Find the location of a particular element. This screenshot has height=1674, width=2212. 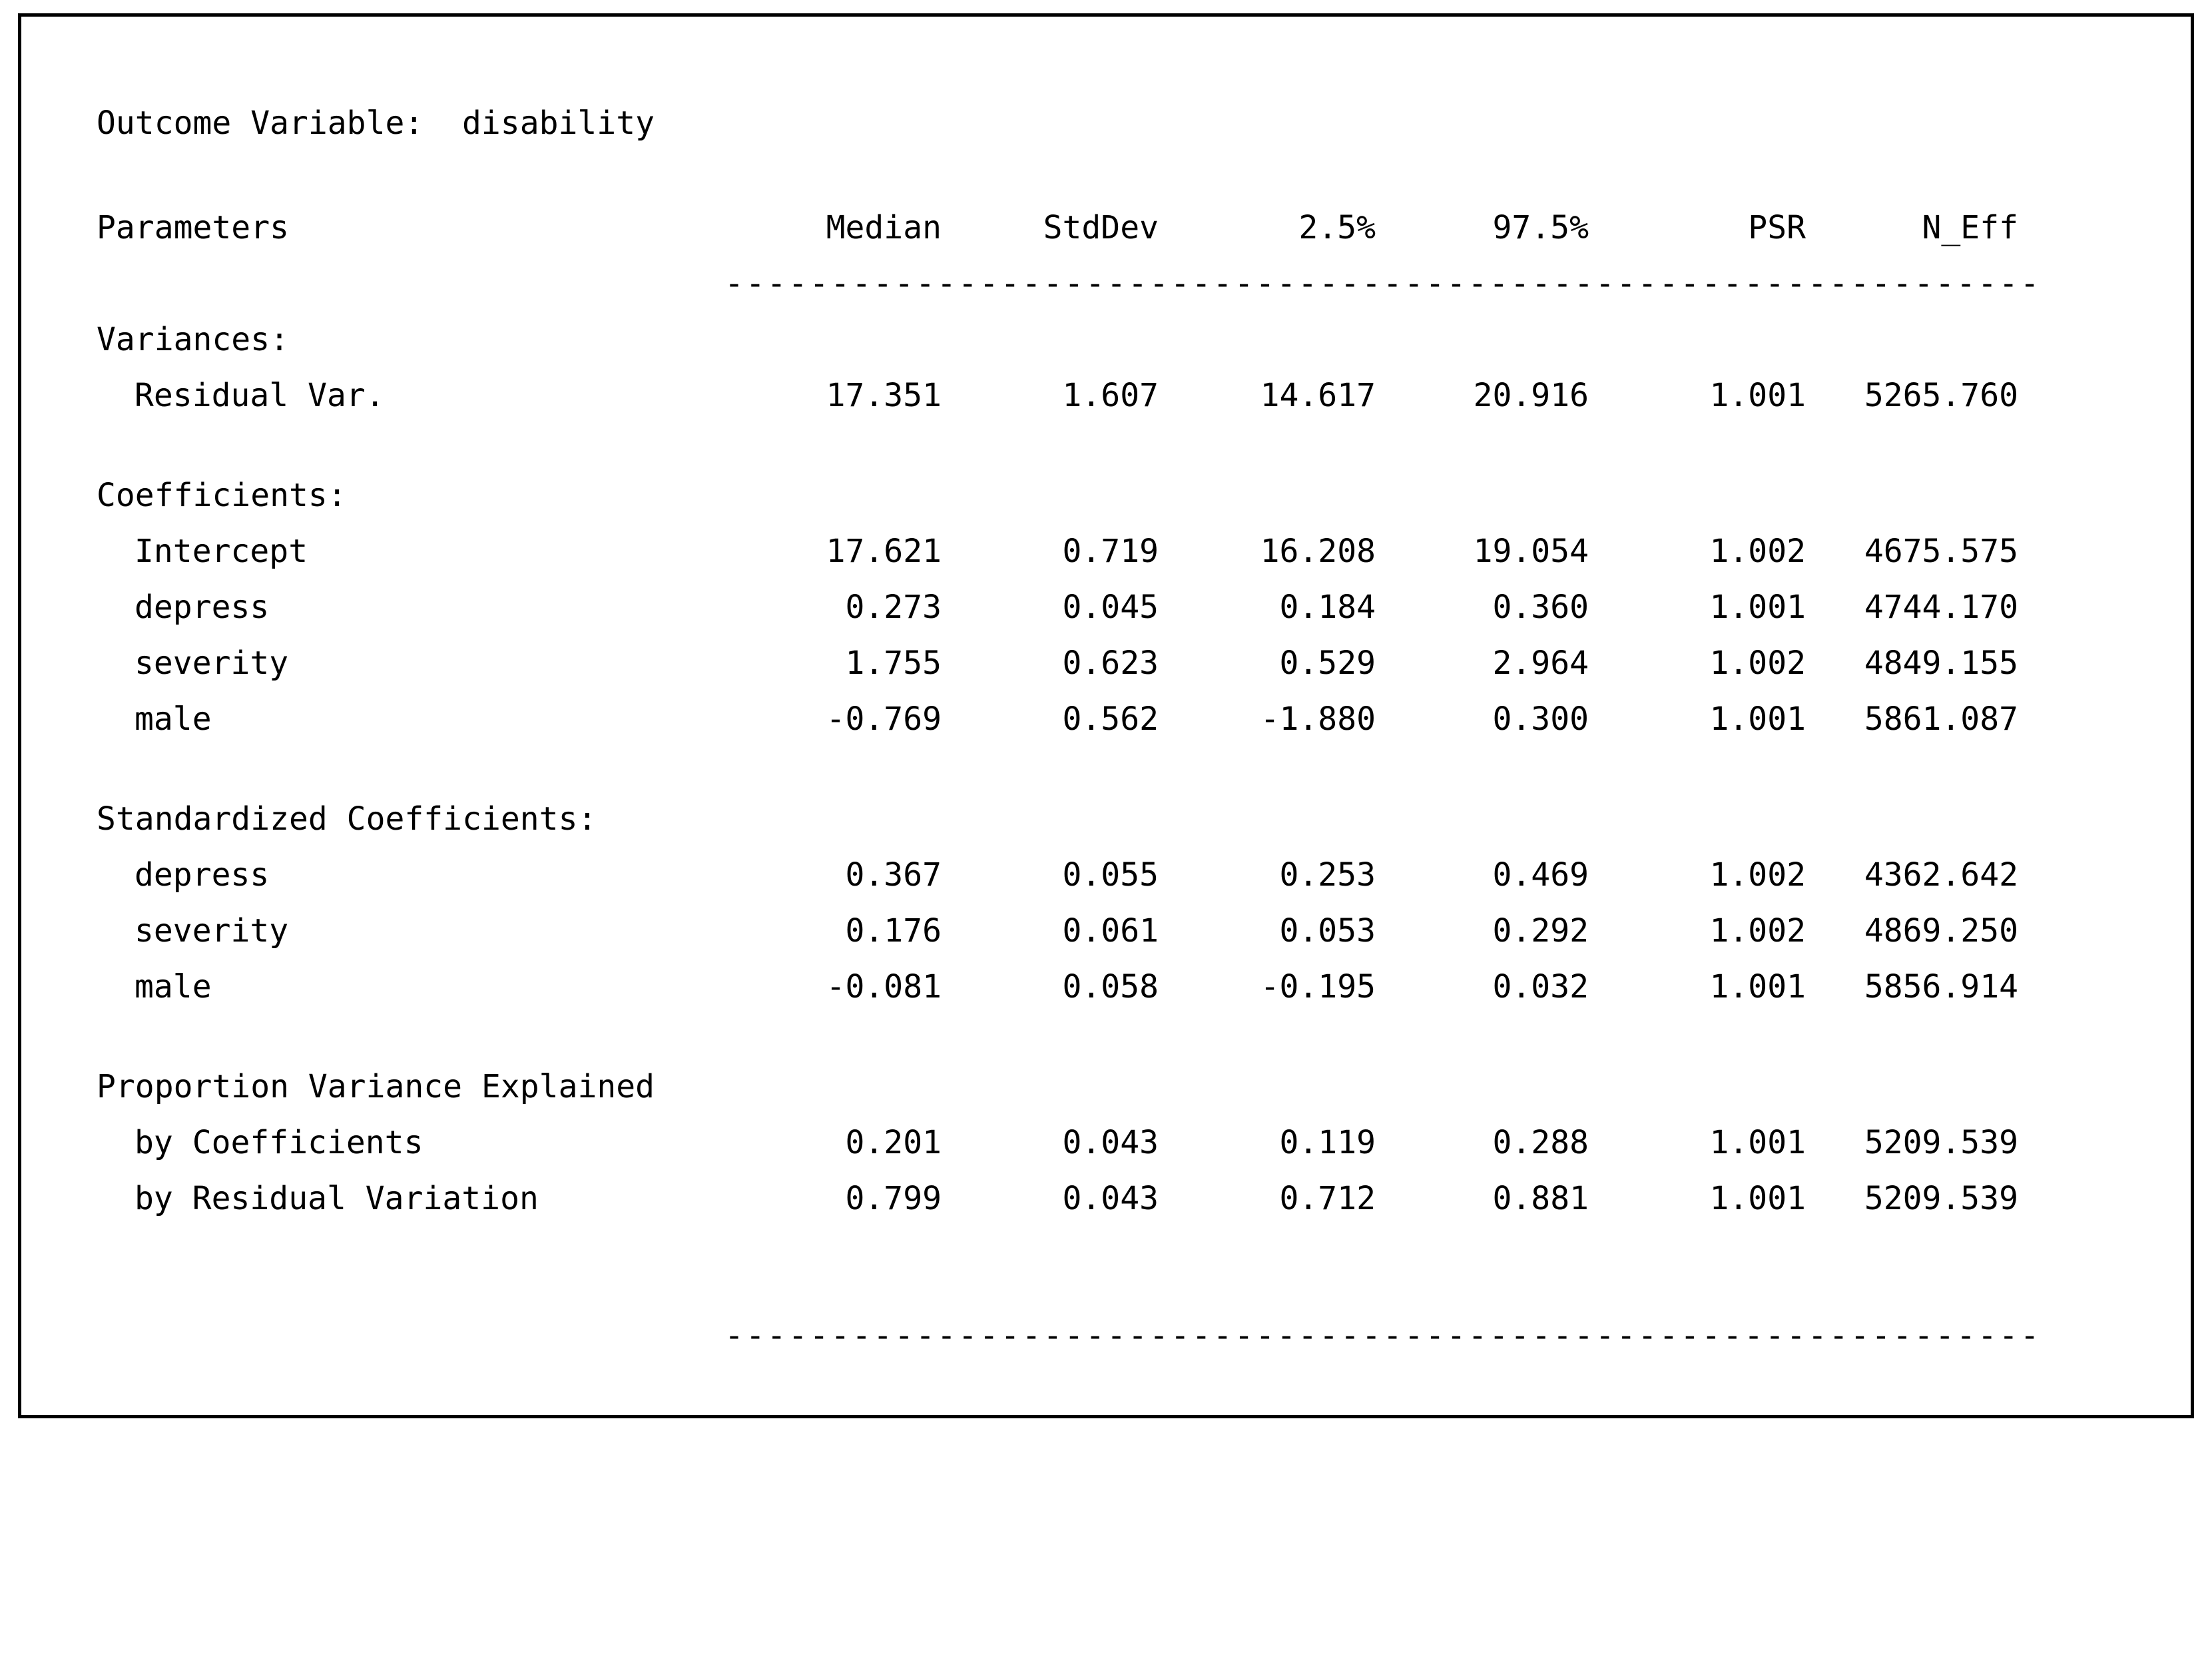

cell-neff: 5265.760 is located at coordinates (1941, 395).